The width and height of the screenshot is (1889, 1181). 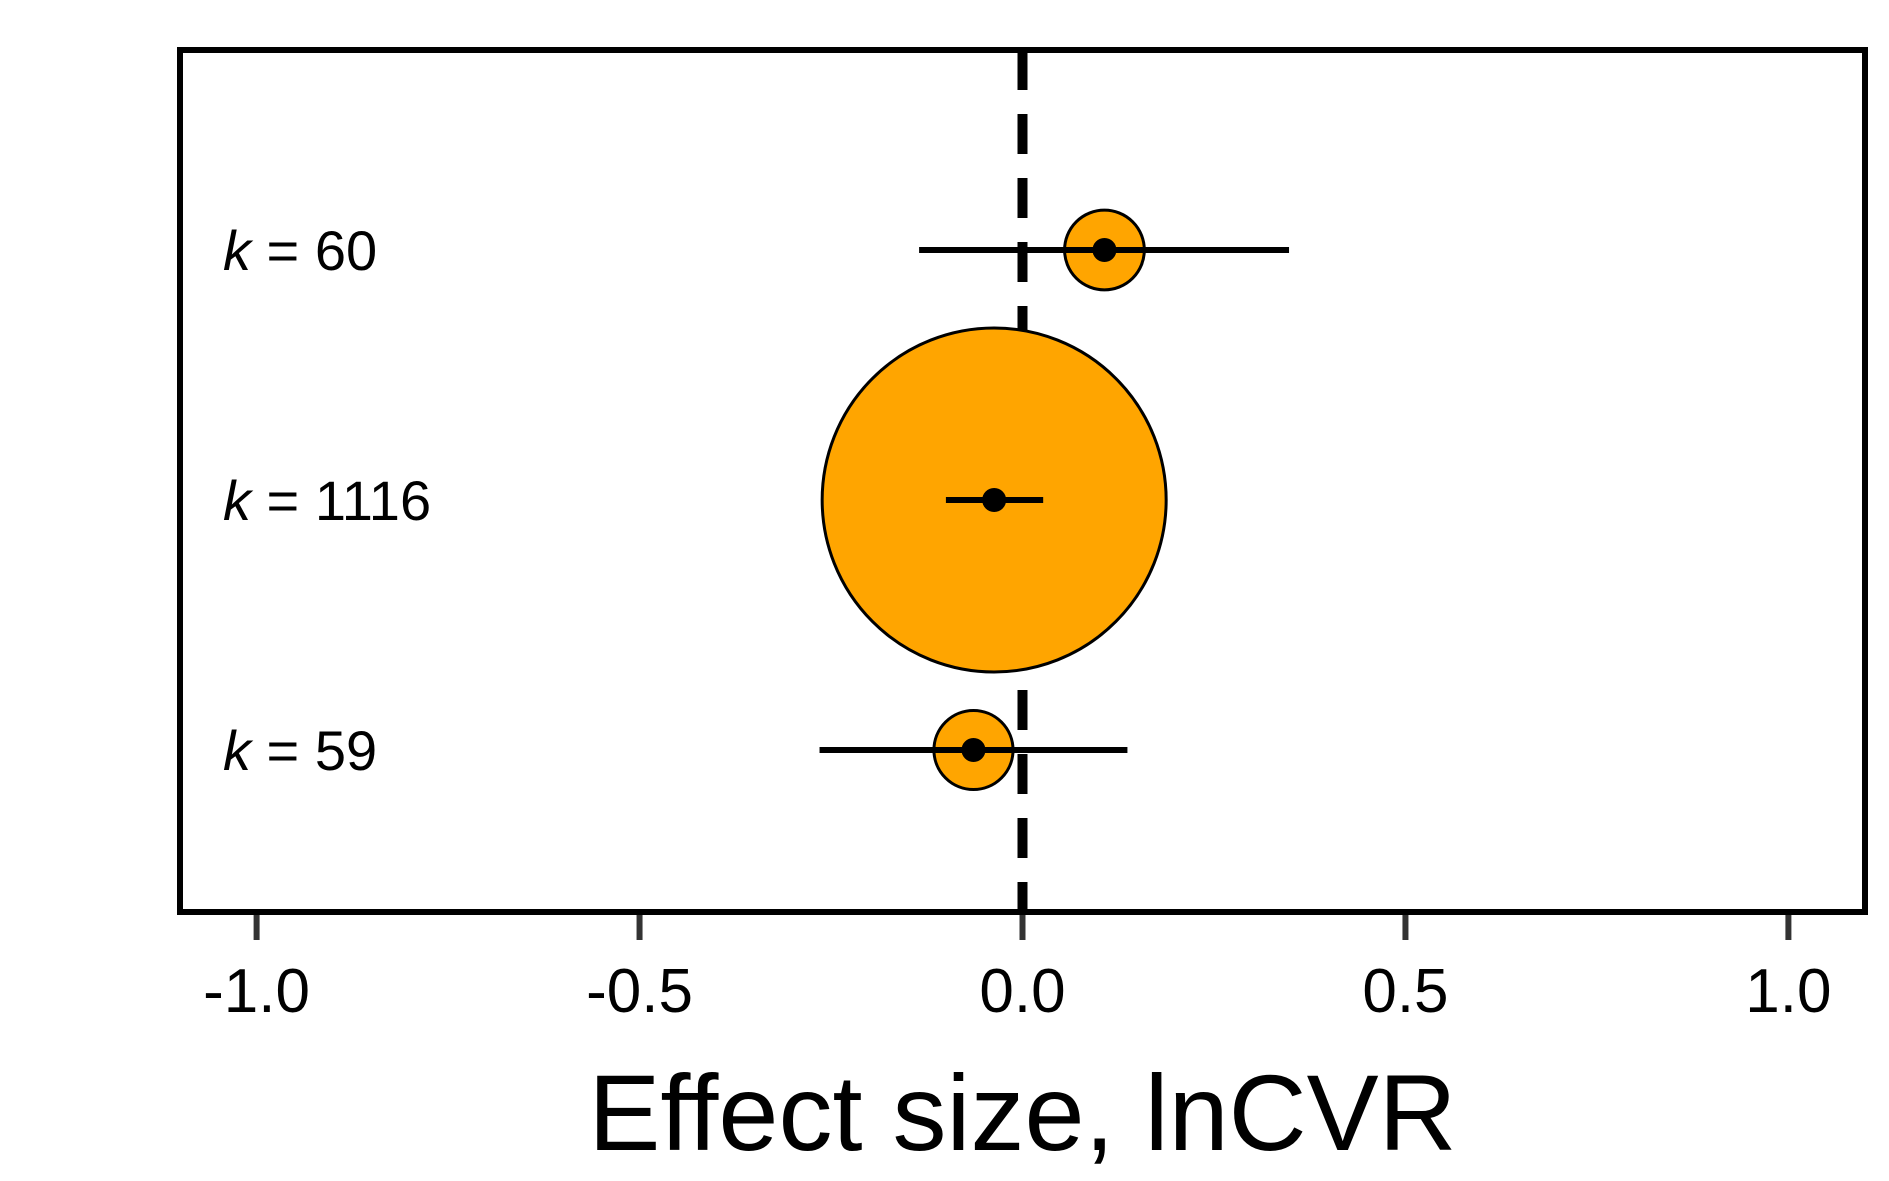 What do you see at coordinates (1054, 500) in the screenshot?
I see `ci-layer` at bounding box center [1054, 500].